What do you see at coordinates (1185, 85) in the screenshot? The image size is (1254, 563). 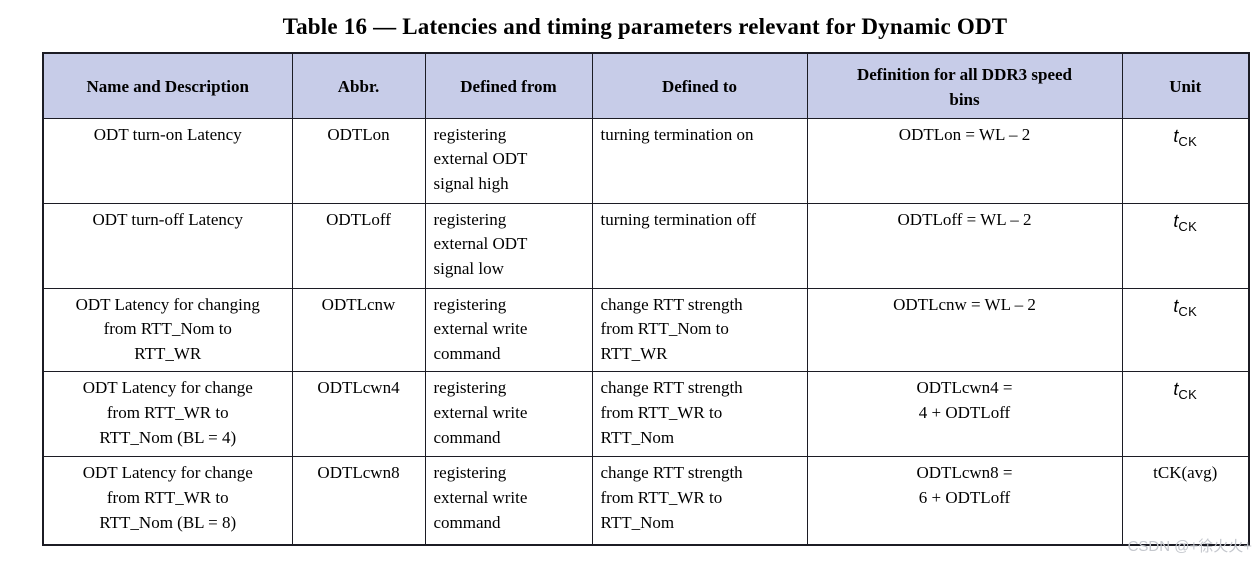 I see `header-unit: Unit` at bounding box center [1185, 85].